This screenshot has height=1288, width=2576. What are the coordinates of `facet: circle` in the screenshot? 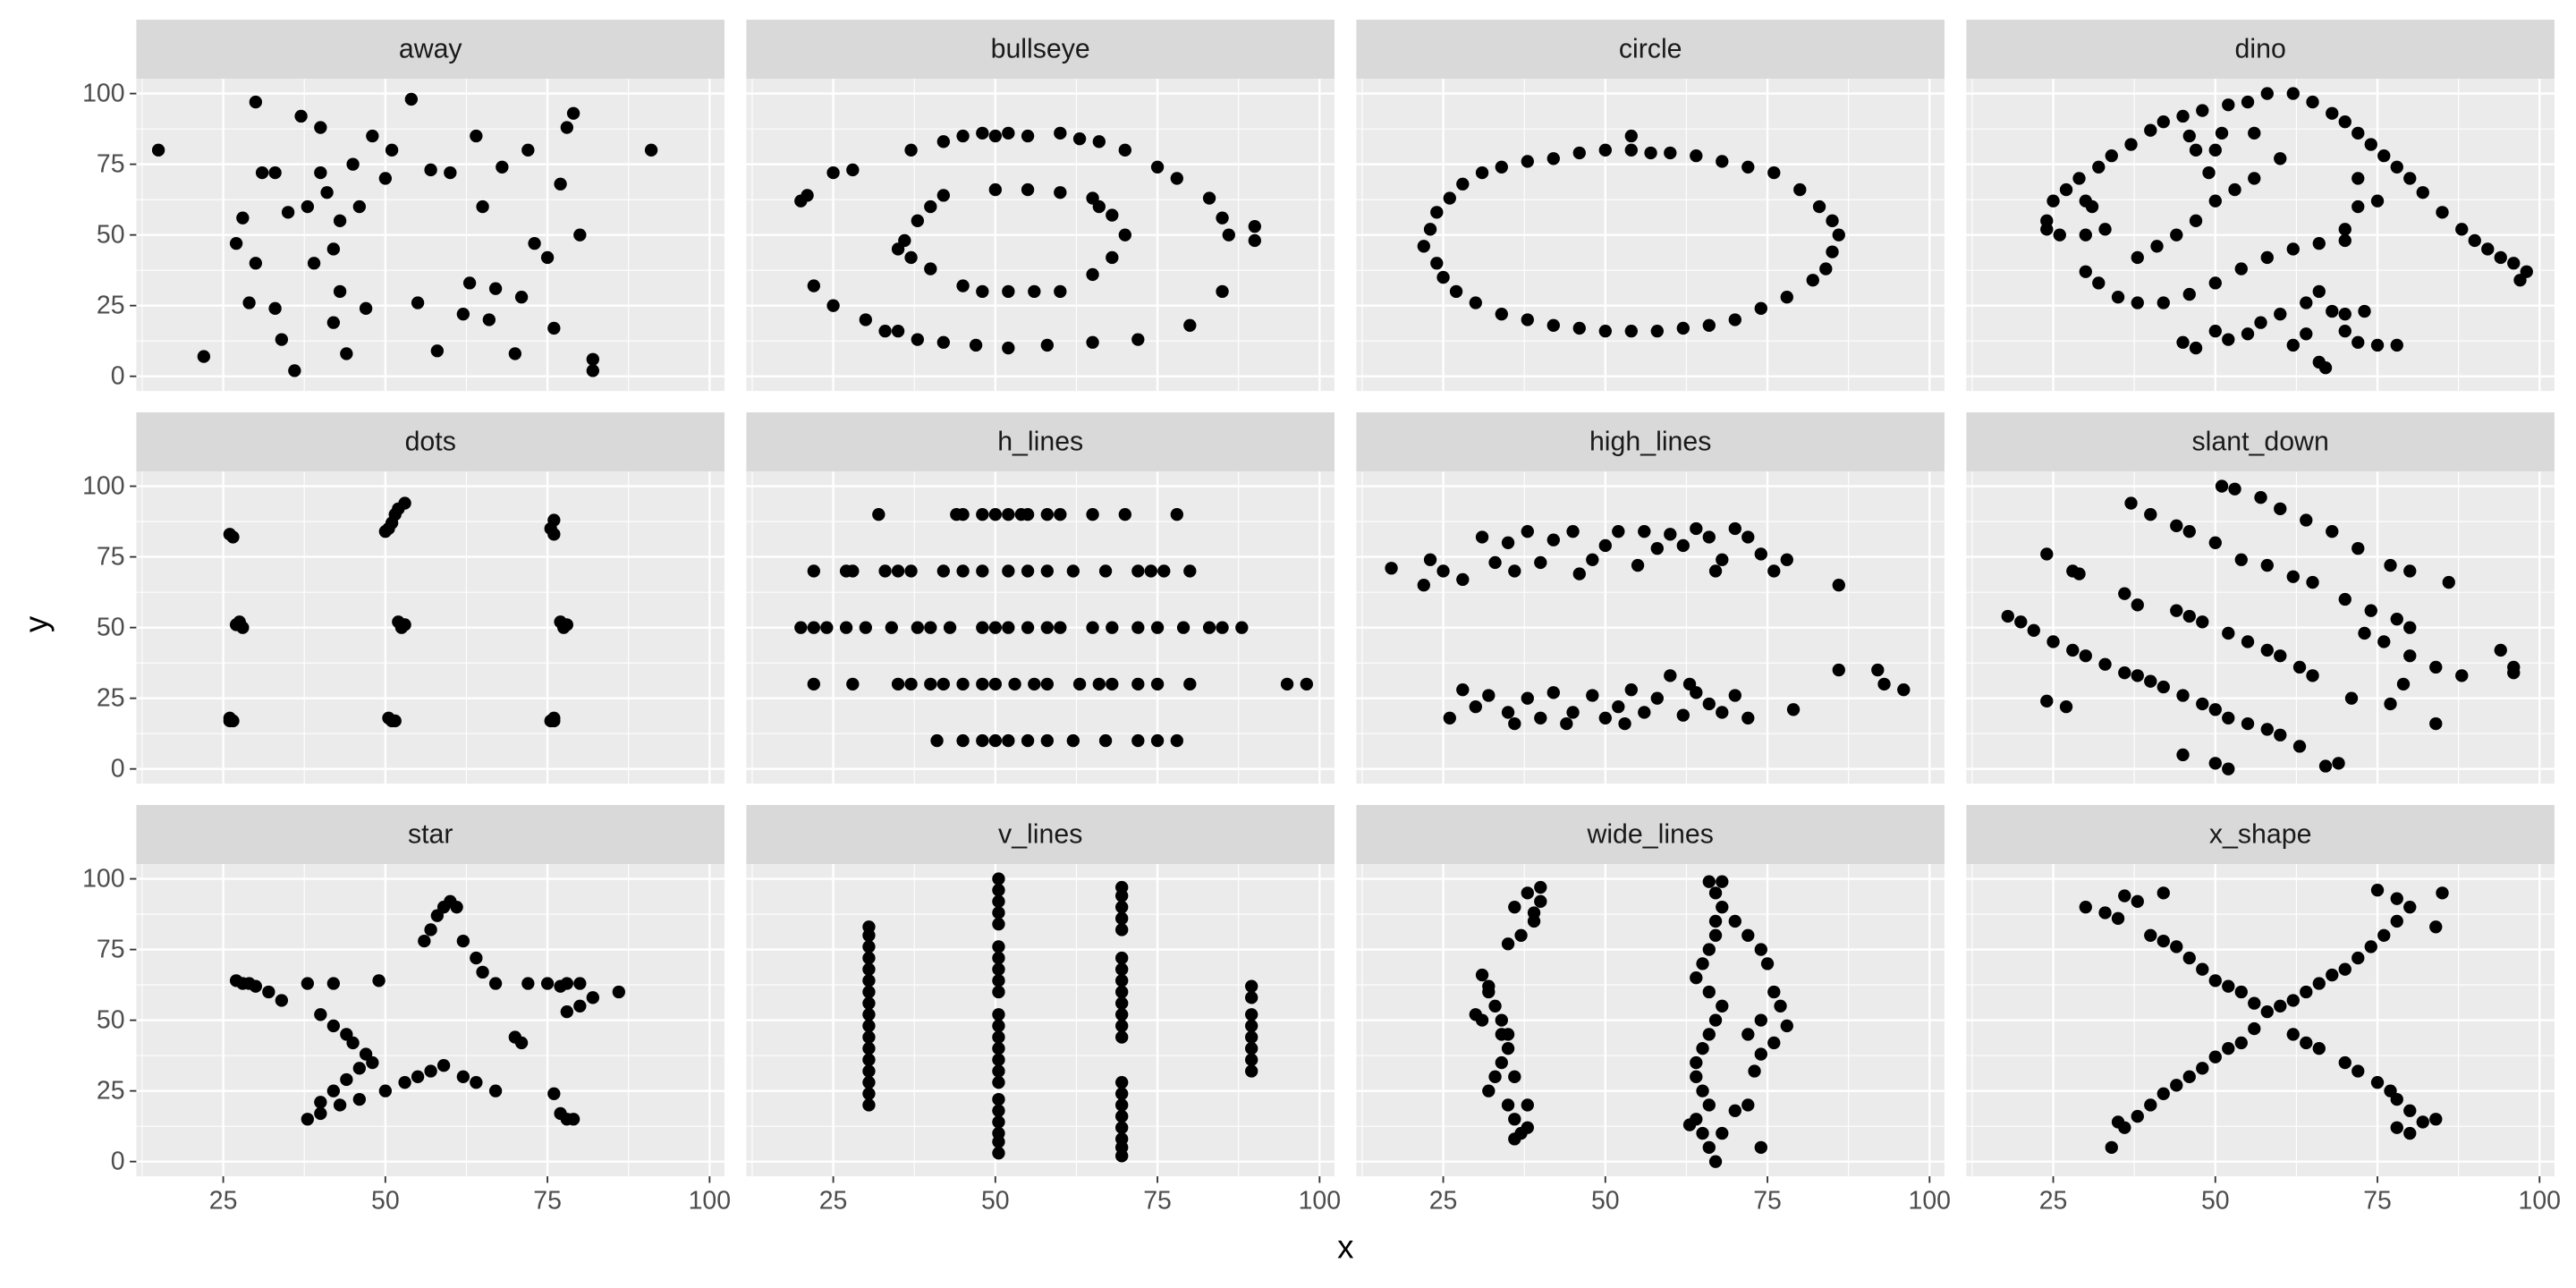 It's located at (1650, 206).